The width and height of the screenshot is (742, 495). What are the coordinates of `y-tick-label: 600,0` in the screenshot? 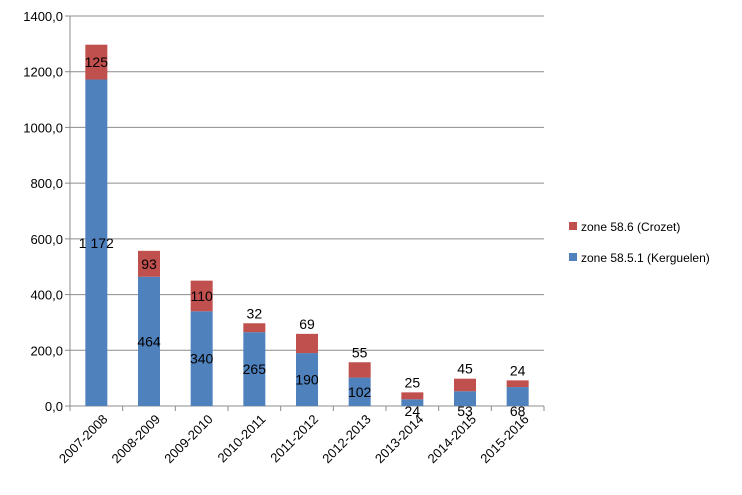 It's located at (46, 239).